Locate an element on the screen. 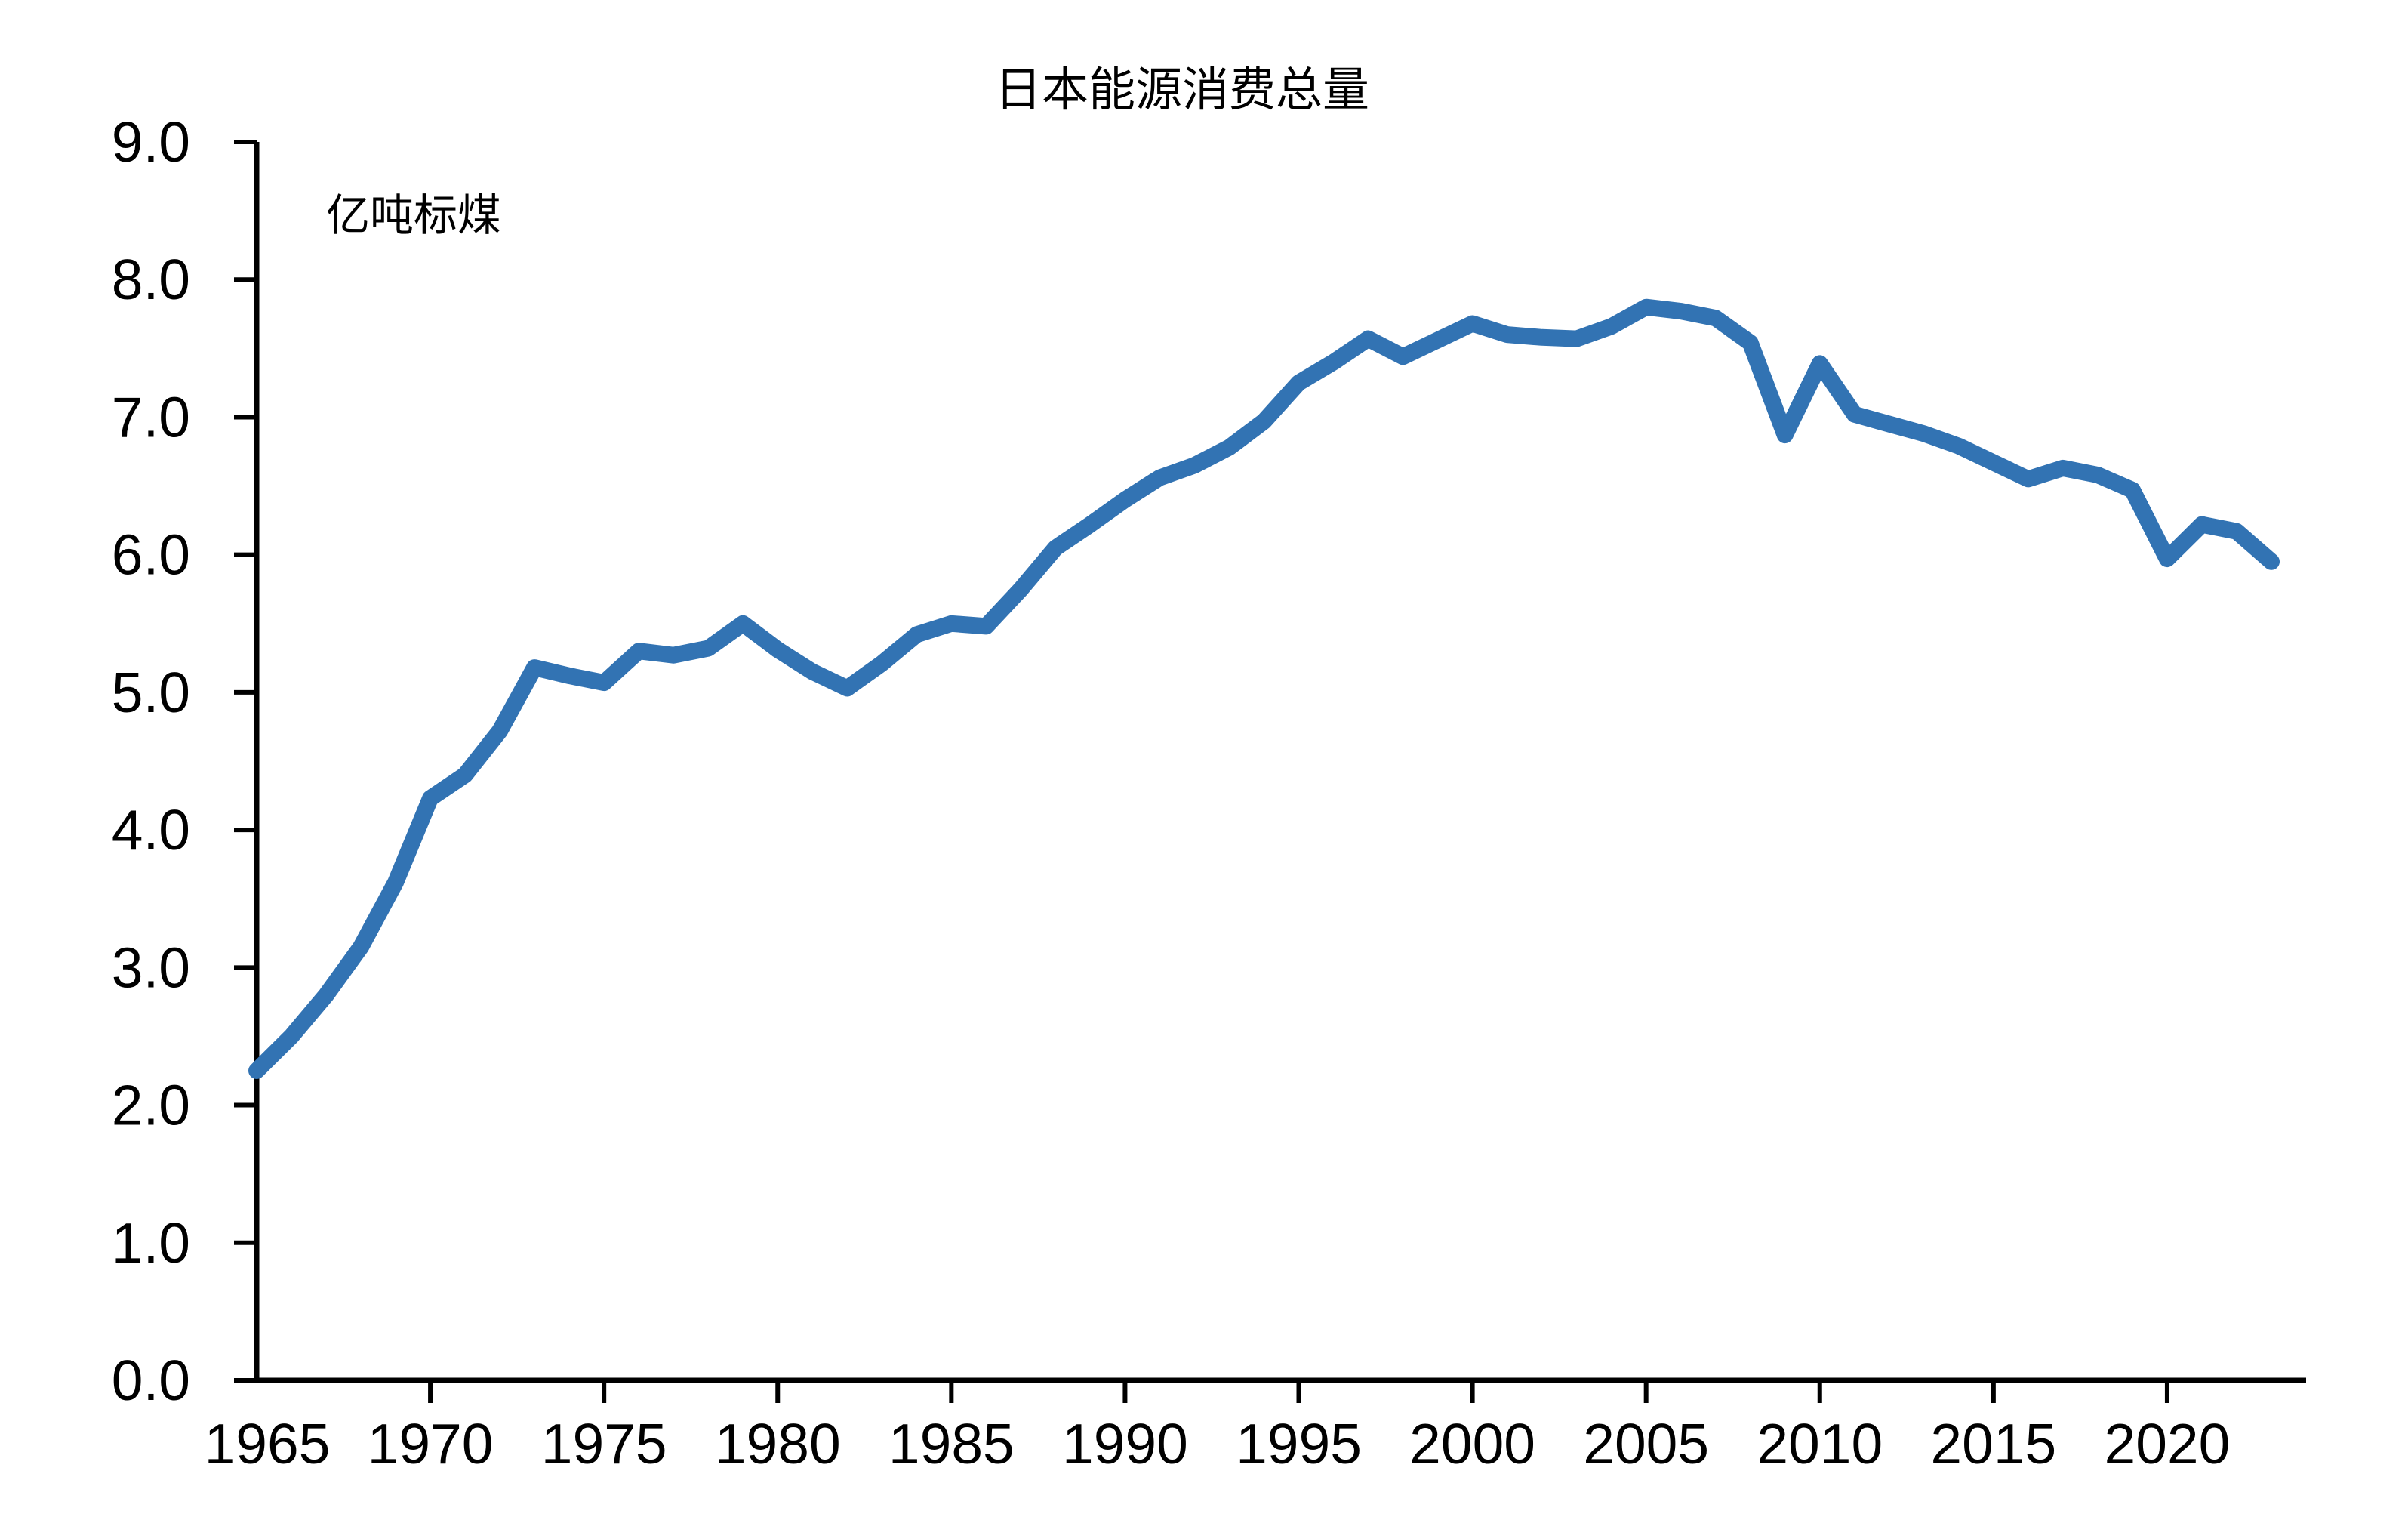 Image resolution: width=2408 pixels, height=1517 pixels. x-axis is located at coordinates (1280, 1390).